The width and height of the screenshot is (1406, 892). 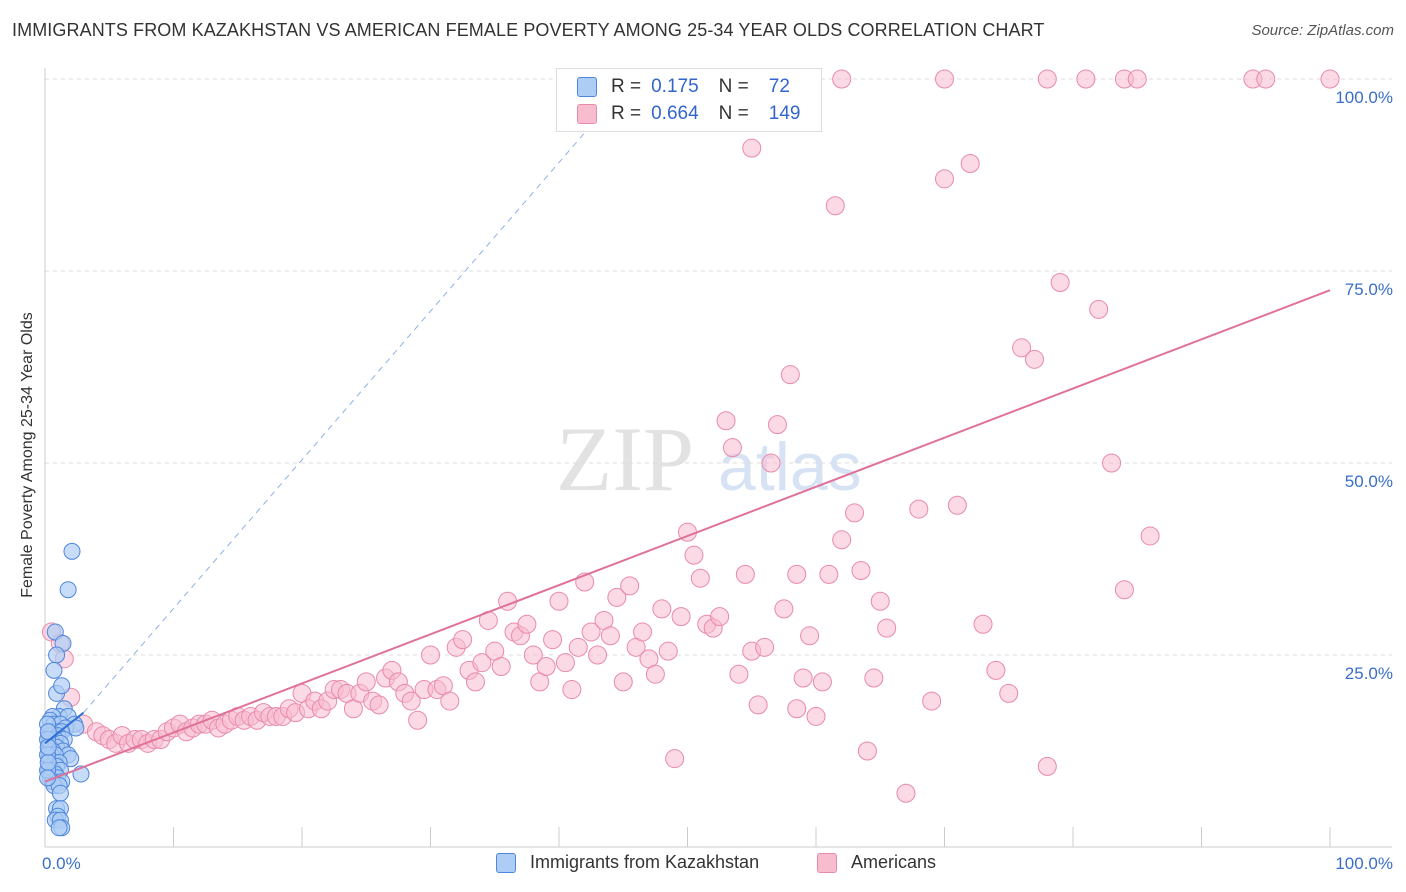 What do you see at coordinates (688, 114) in the screenshot?
I see `legend-row-americans: R = 0.664 N = 149` at bounding box center [688, 114].